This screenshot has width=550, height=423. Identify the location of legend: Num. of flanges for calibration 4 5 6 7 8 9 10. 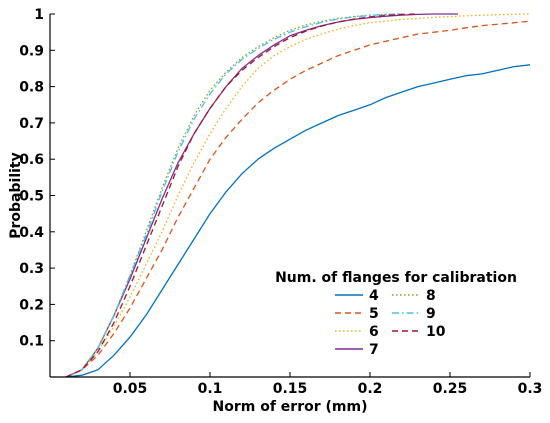
(396, 314).